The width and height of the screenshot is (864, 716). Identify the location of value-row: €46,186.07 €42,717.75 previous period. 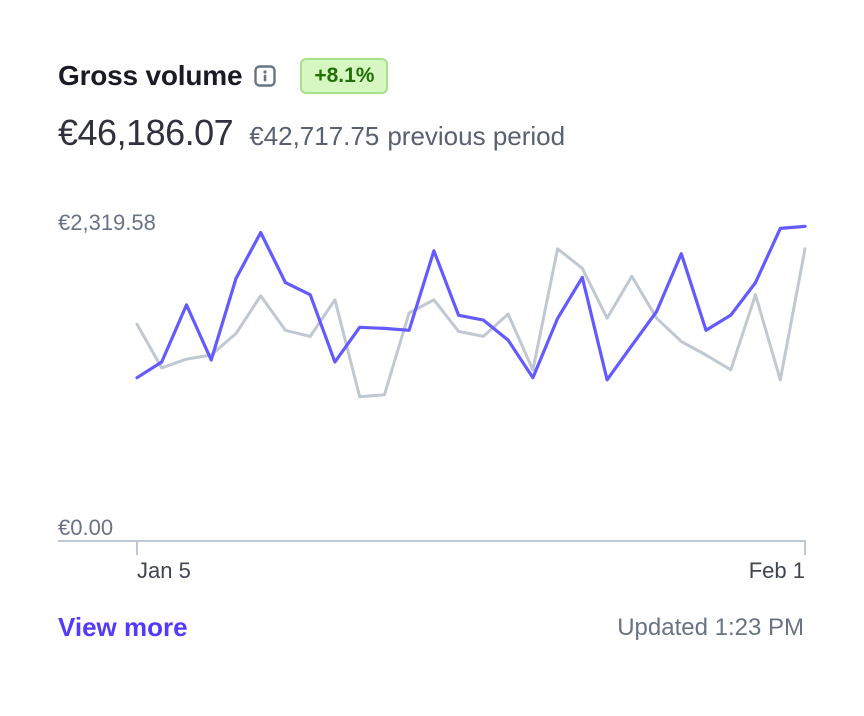
(311, 133).